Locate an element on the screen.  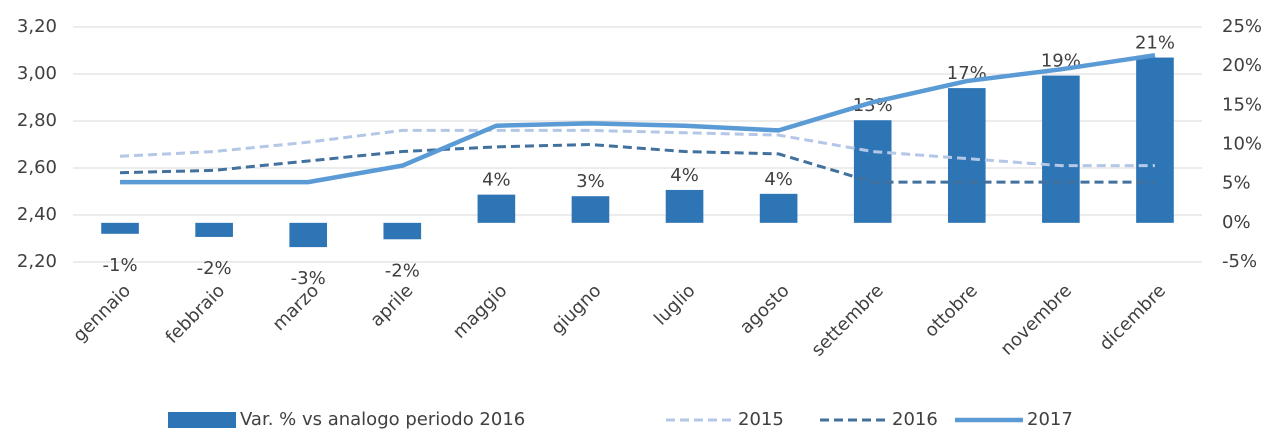
y2-tick-label: 5% is located at coordinates (1236, 183).